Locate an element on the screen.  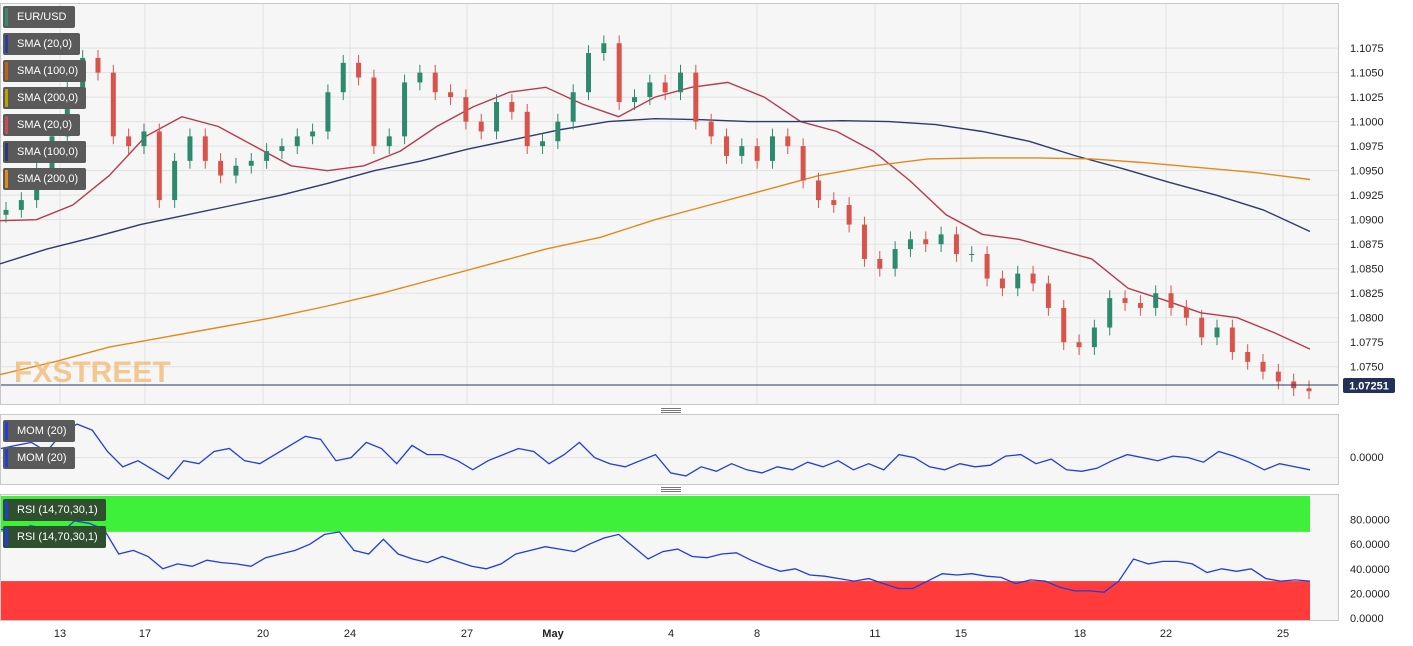
price-tick-label: 1.0850 is located at coordinates (1367, 270).